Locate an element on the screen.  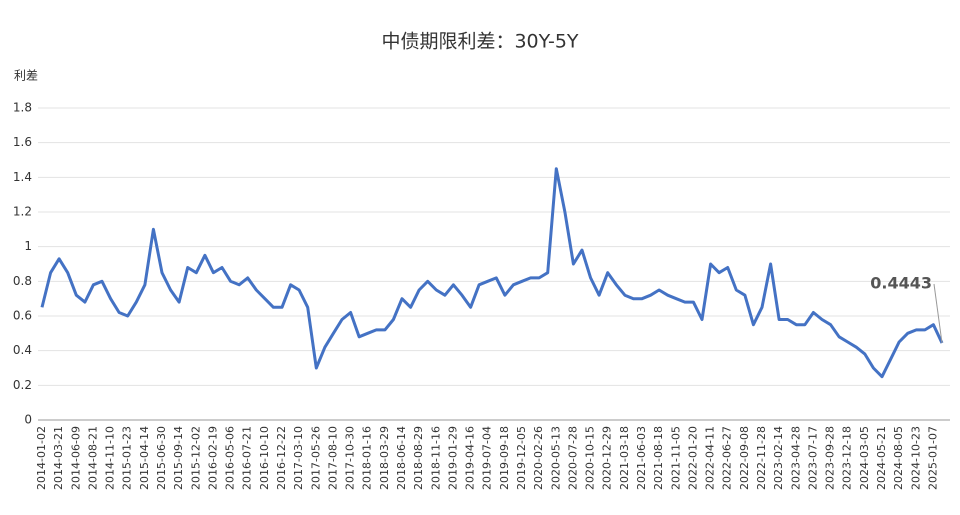
x-tick-label: 2023-02-14 is located at coordinates (778, 458).